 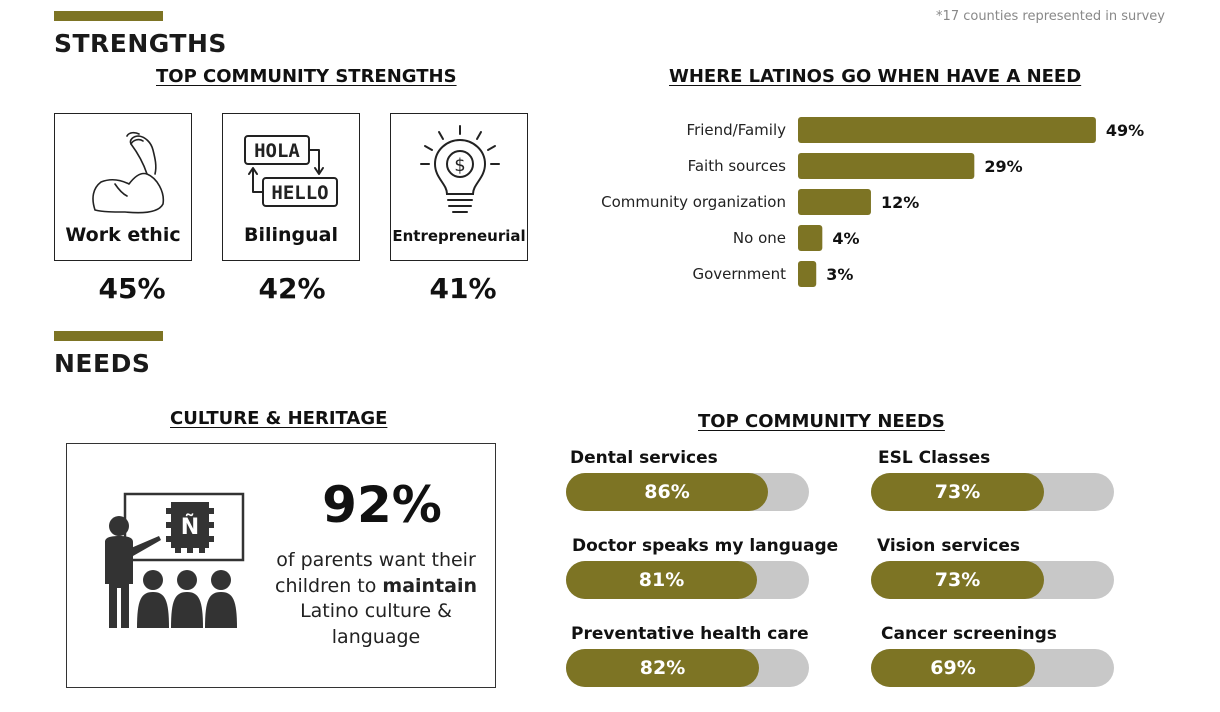 What do you see at coordinates (934, 458) in the screenshot?
I see `need-label: ESL Classes` at bounding box center [934, 458].